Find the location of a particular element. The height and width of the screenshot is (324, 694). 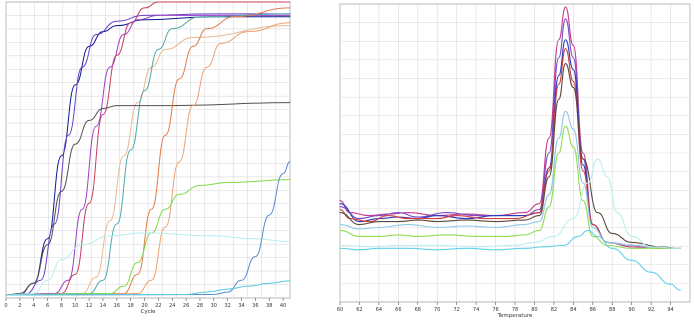

x-tick-label: 88 is located at coordinates (612, 310).